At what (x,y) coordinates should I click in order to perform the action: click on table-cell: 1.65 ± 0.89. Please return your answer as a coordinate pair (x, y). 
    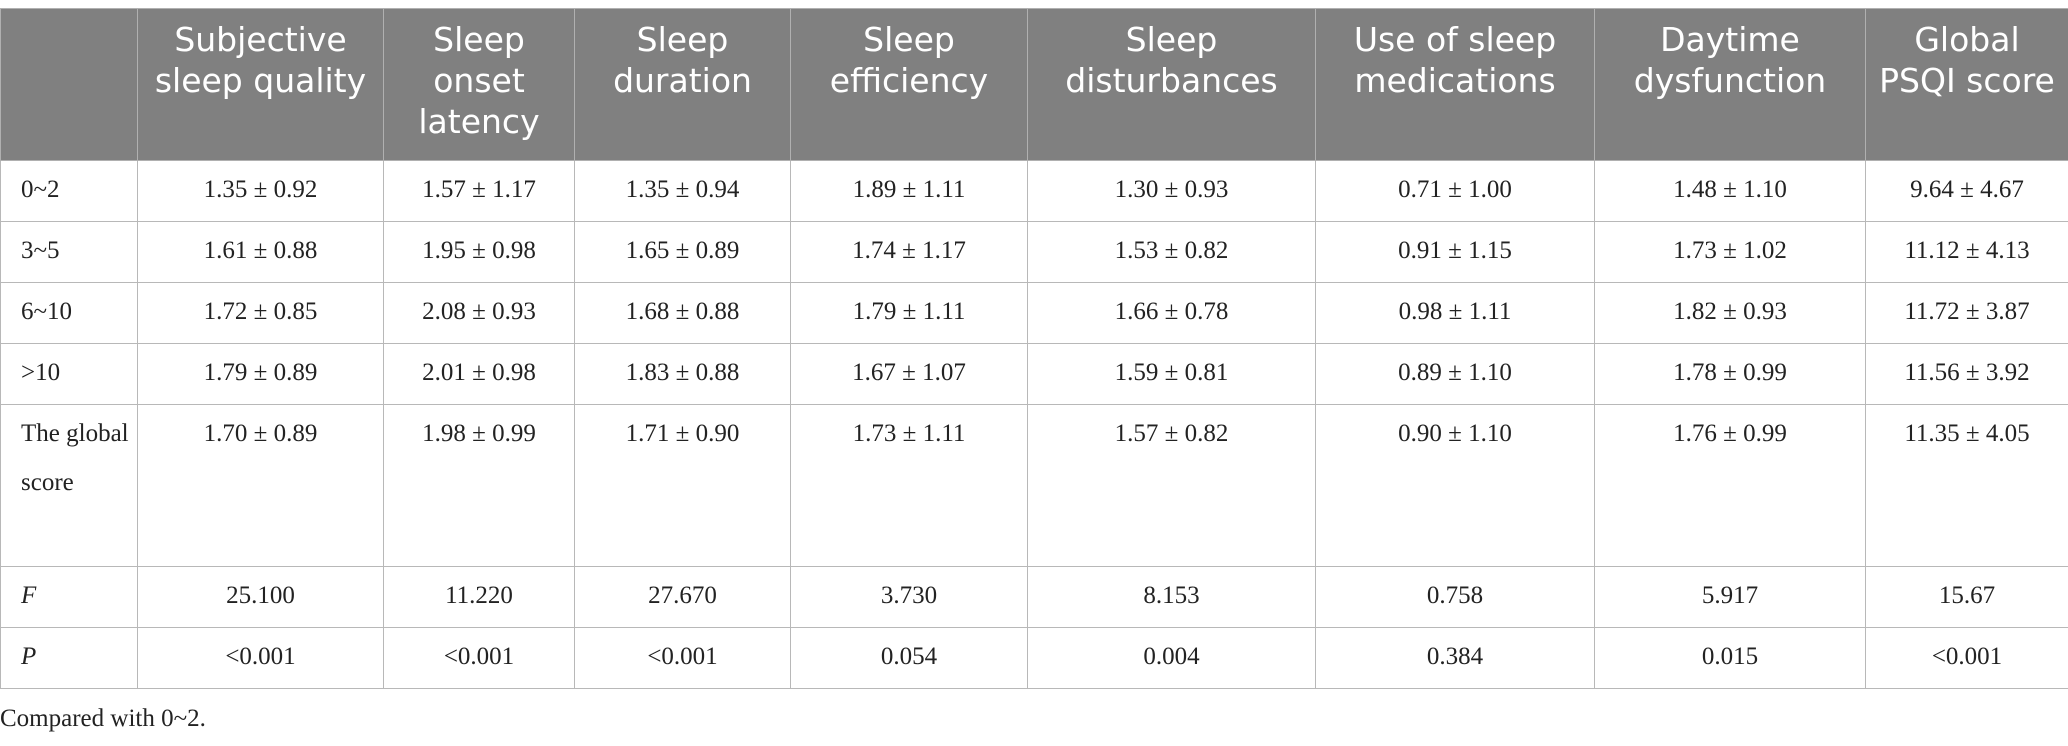
    Looking at the image, I should click on (682, 252).